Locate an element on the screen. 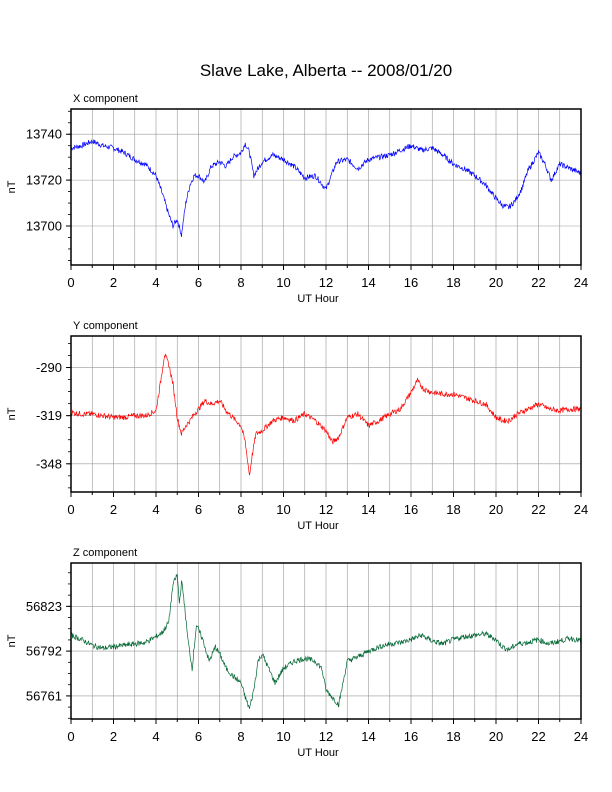 This screenshot has width=612, height=792. y-tick-label: -290 is located at coordinates (49, 367).